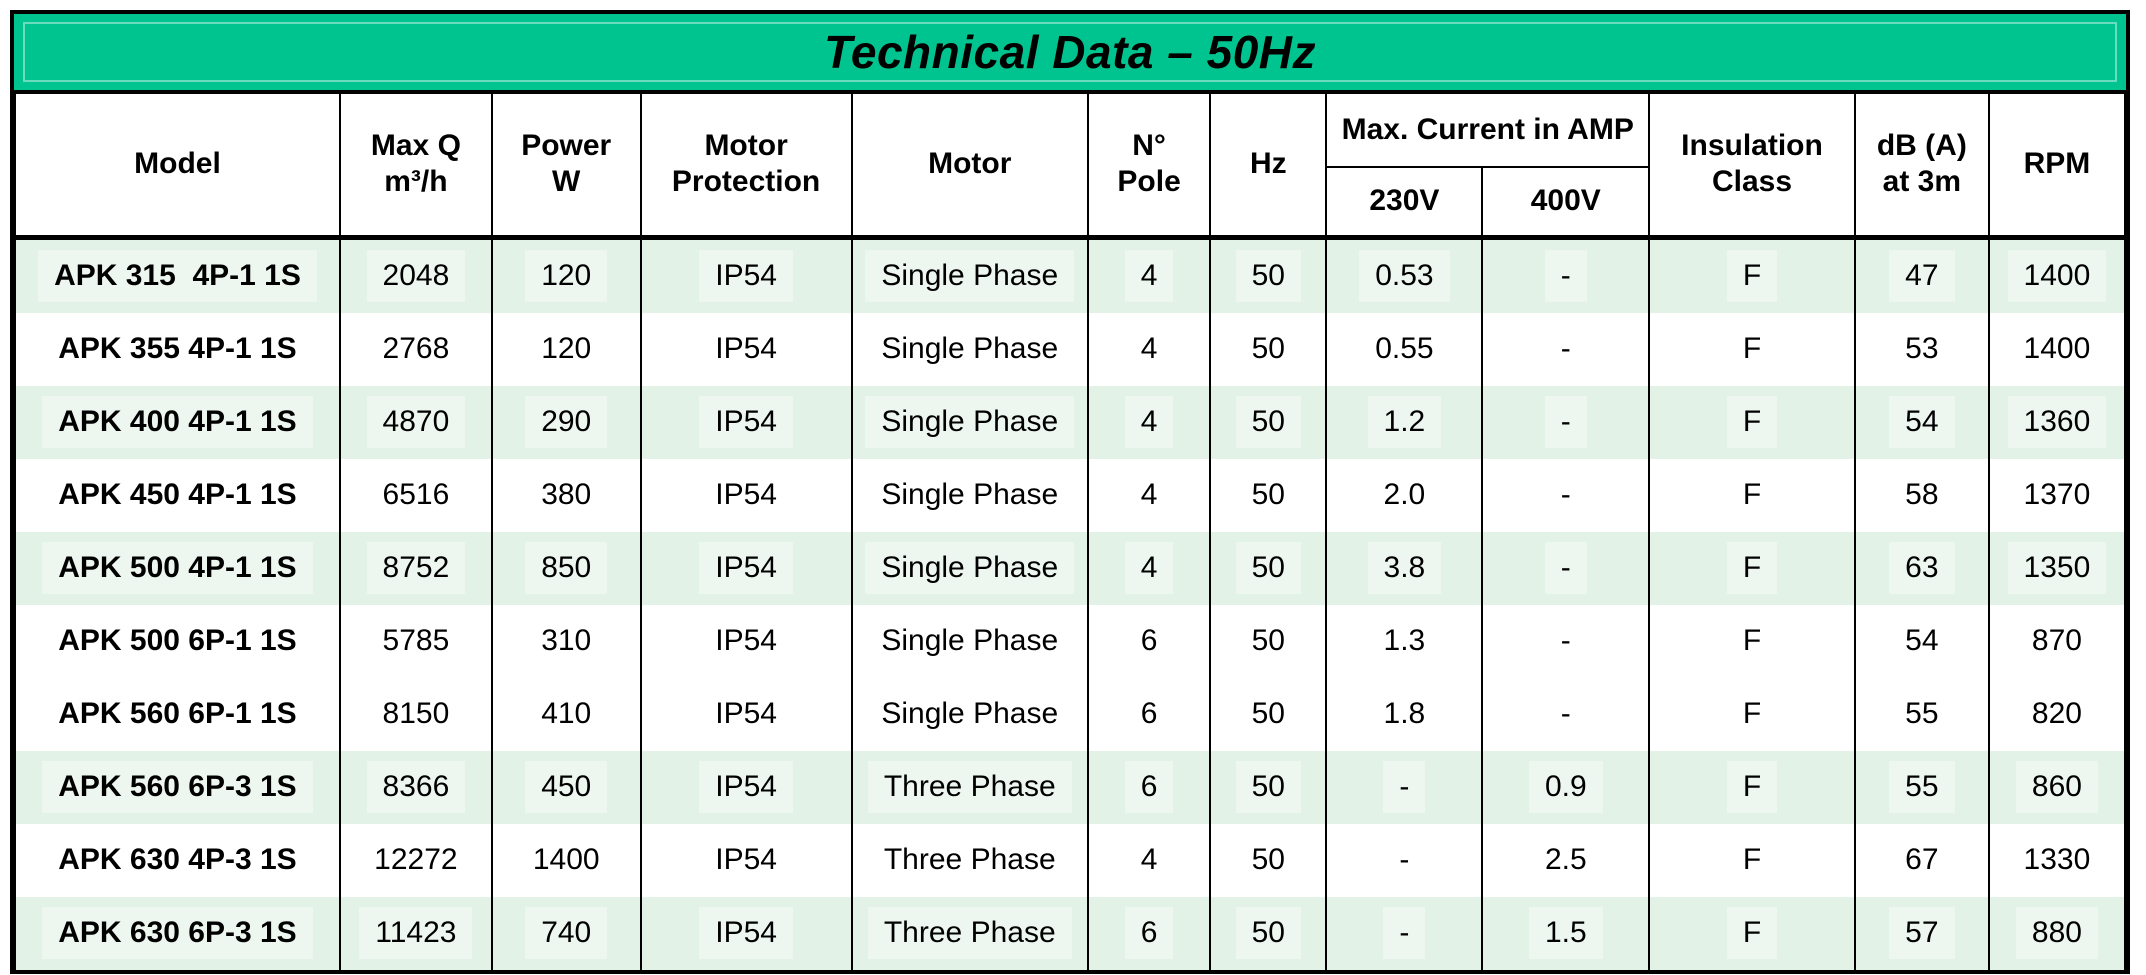  What do you see at coordinates (2057, 495) in the screenshot?
I see `cell-rpm: 1370` at bounding box center [2057, 495].